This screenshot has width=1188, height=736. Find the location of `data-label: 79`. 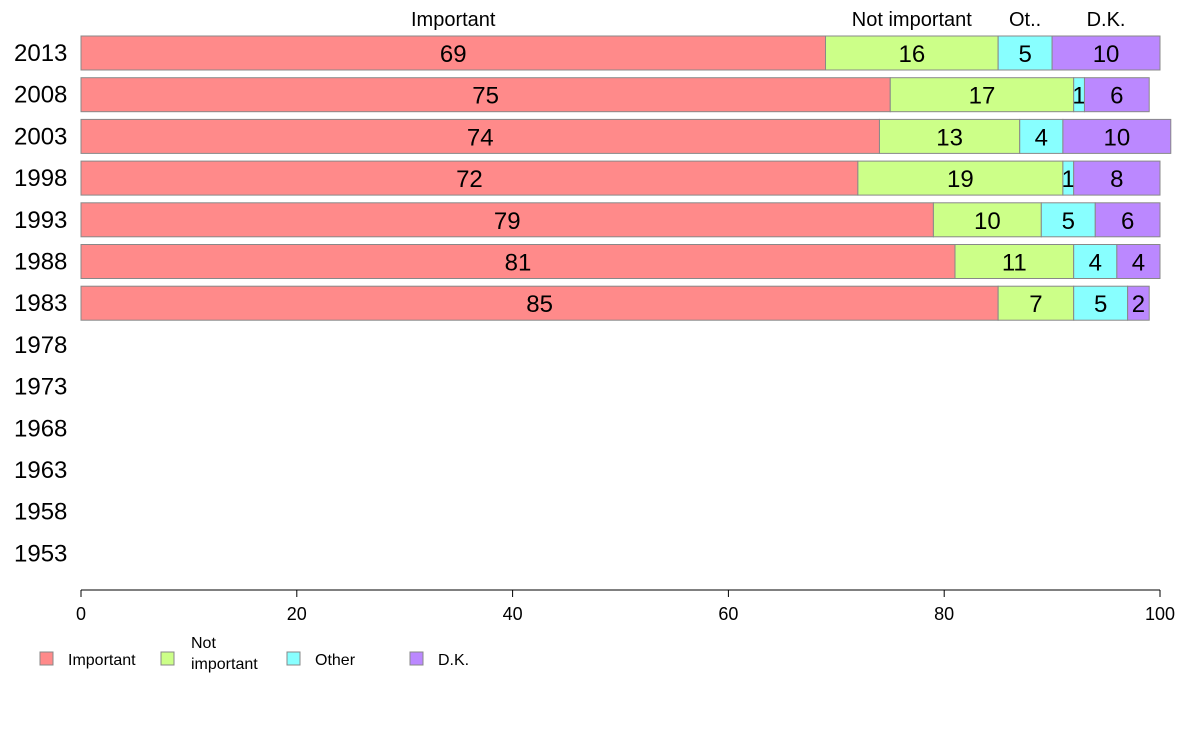

data-label: 79 is located at coordinates (507, 221).